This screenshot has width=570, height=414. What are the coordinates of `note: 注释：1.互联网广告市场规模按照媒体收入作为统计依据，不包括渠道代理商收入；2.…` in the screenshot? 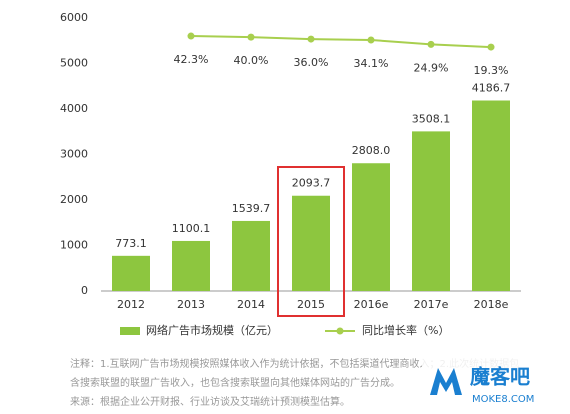 It's located at (294, 363).